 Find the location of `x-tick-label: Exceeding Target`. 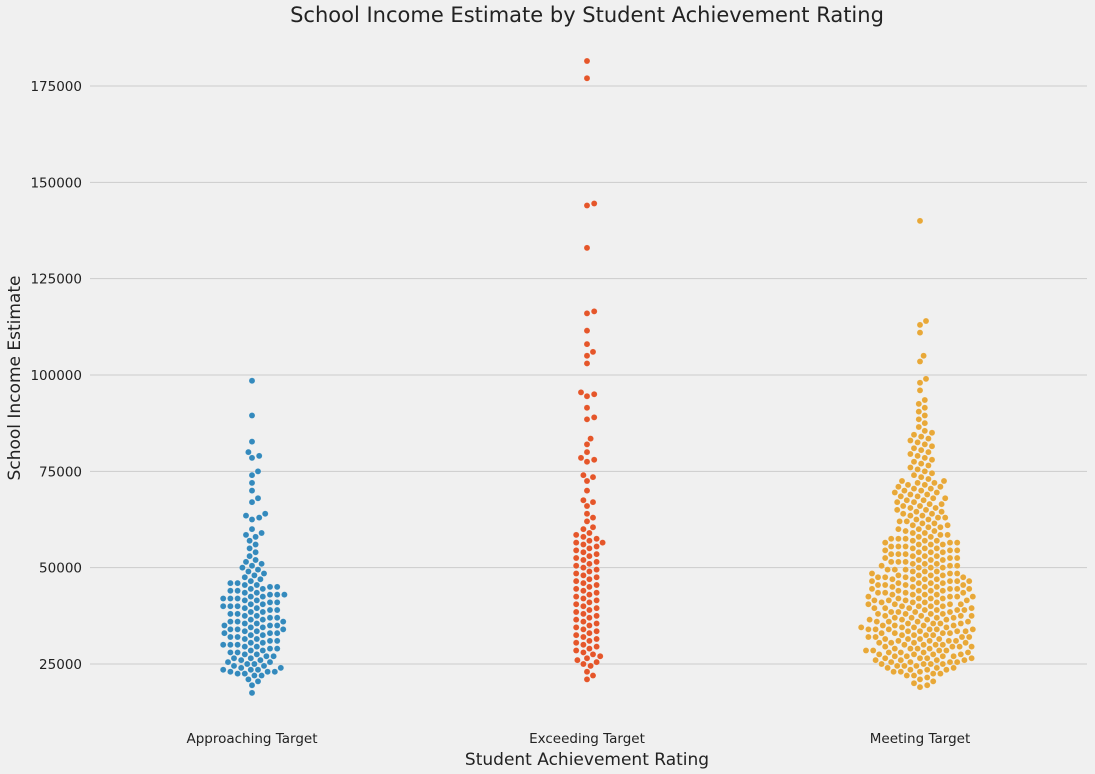

x-tick-label: Exceeding Target is located at coordinates (587, 739).